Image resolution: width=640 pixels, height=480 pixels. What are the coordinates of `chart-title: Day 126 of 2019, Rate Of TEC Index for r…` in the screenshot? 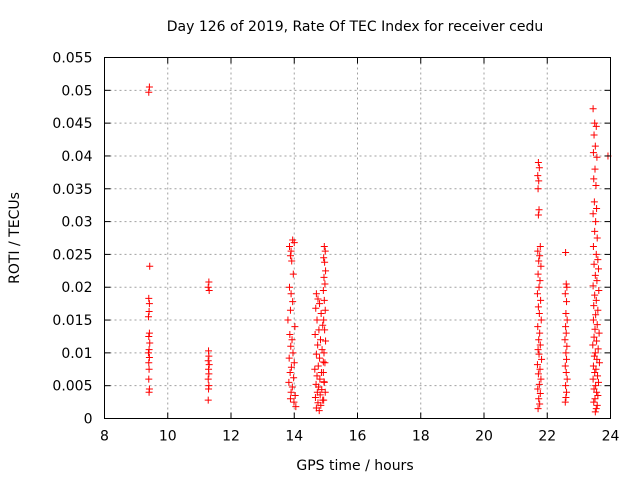 It's located at (355, 27).